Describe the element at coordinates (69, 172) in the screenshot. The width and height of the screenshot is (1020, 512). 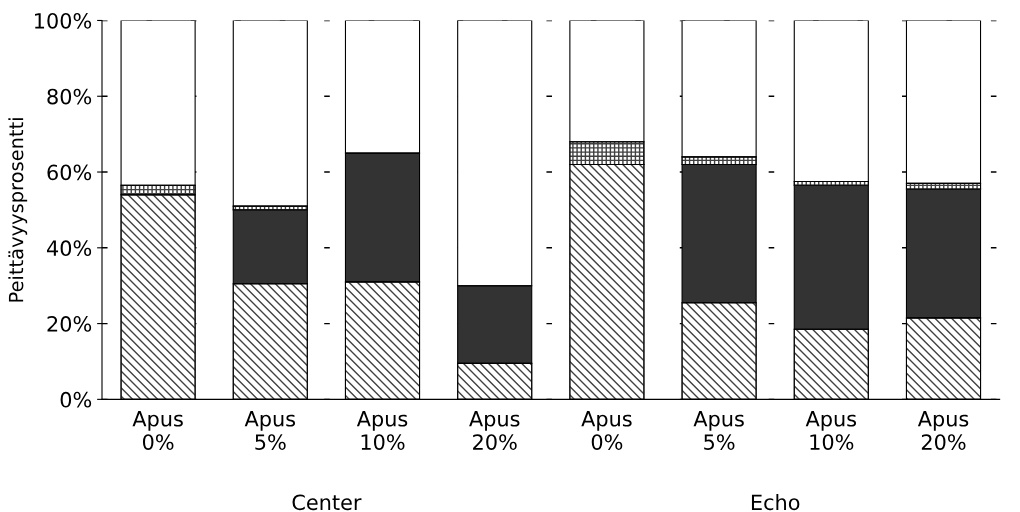
I see `y-tick-label: 60%` at that location.